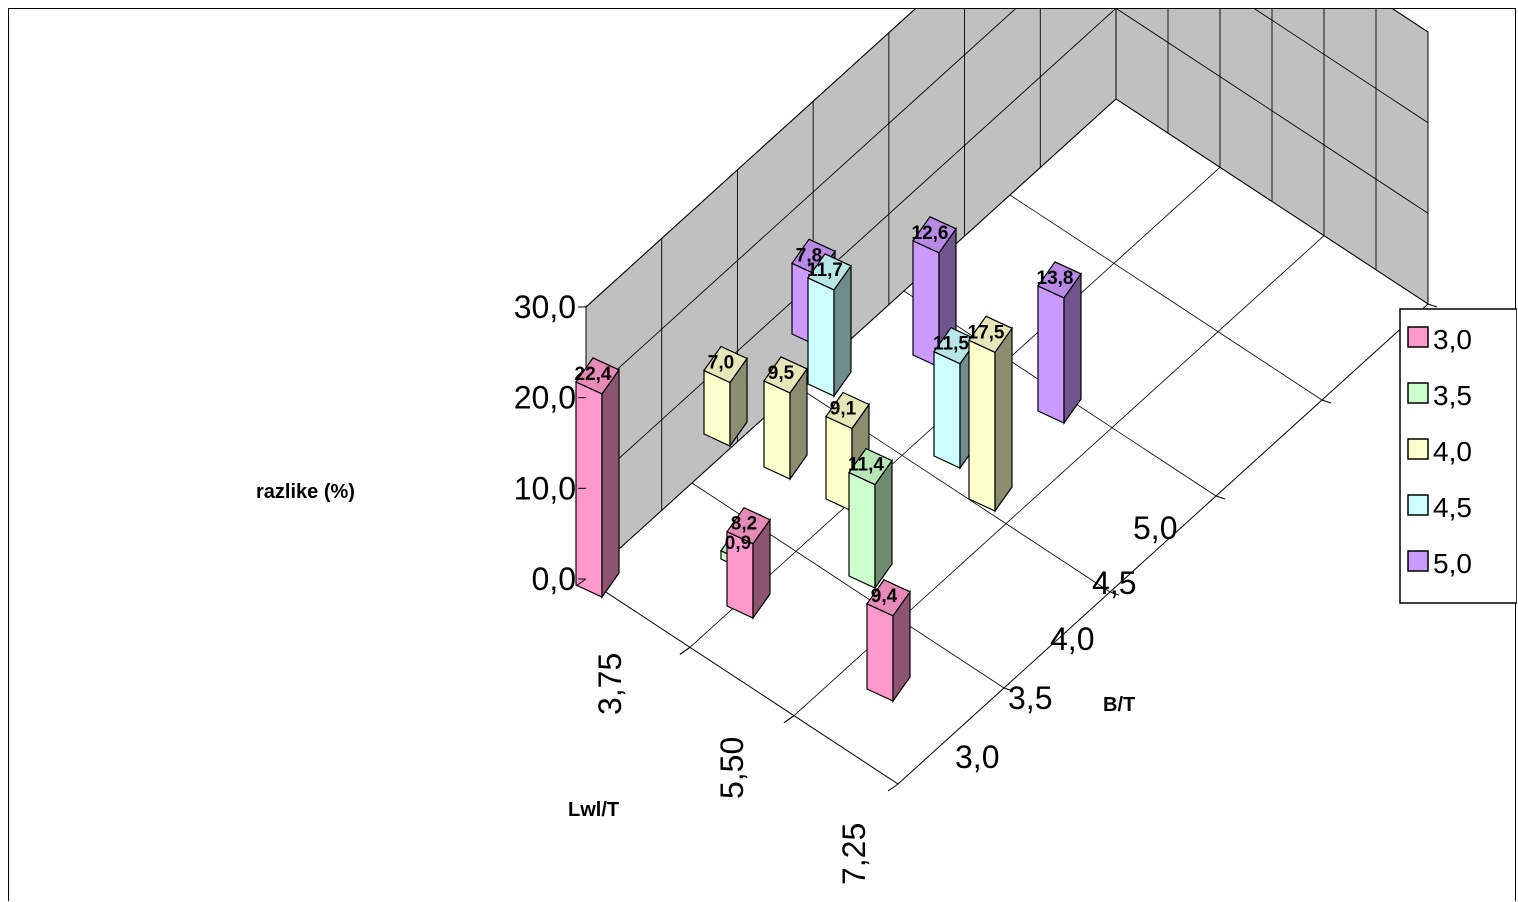 The image size is (1518, 902). What do you see at coordinates (1030, 698) in the screenshot?
I see `y-tick-label: 3,5` at bounding box center [1030, 698].